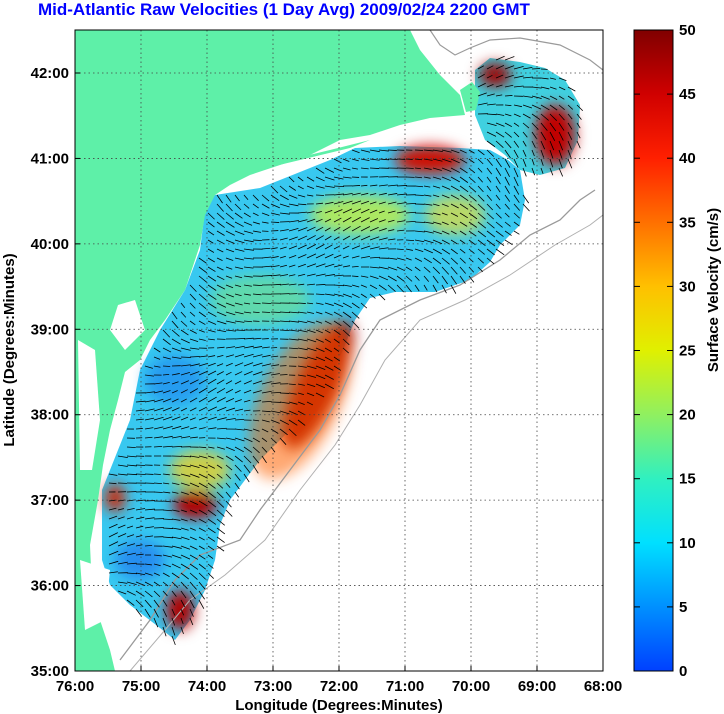 The image size is (724, 714). Describe the element at coordinates (89, 405) in the screenshot. I see `chesapeake-bay` at that location.